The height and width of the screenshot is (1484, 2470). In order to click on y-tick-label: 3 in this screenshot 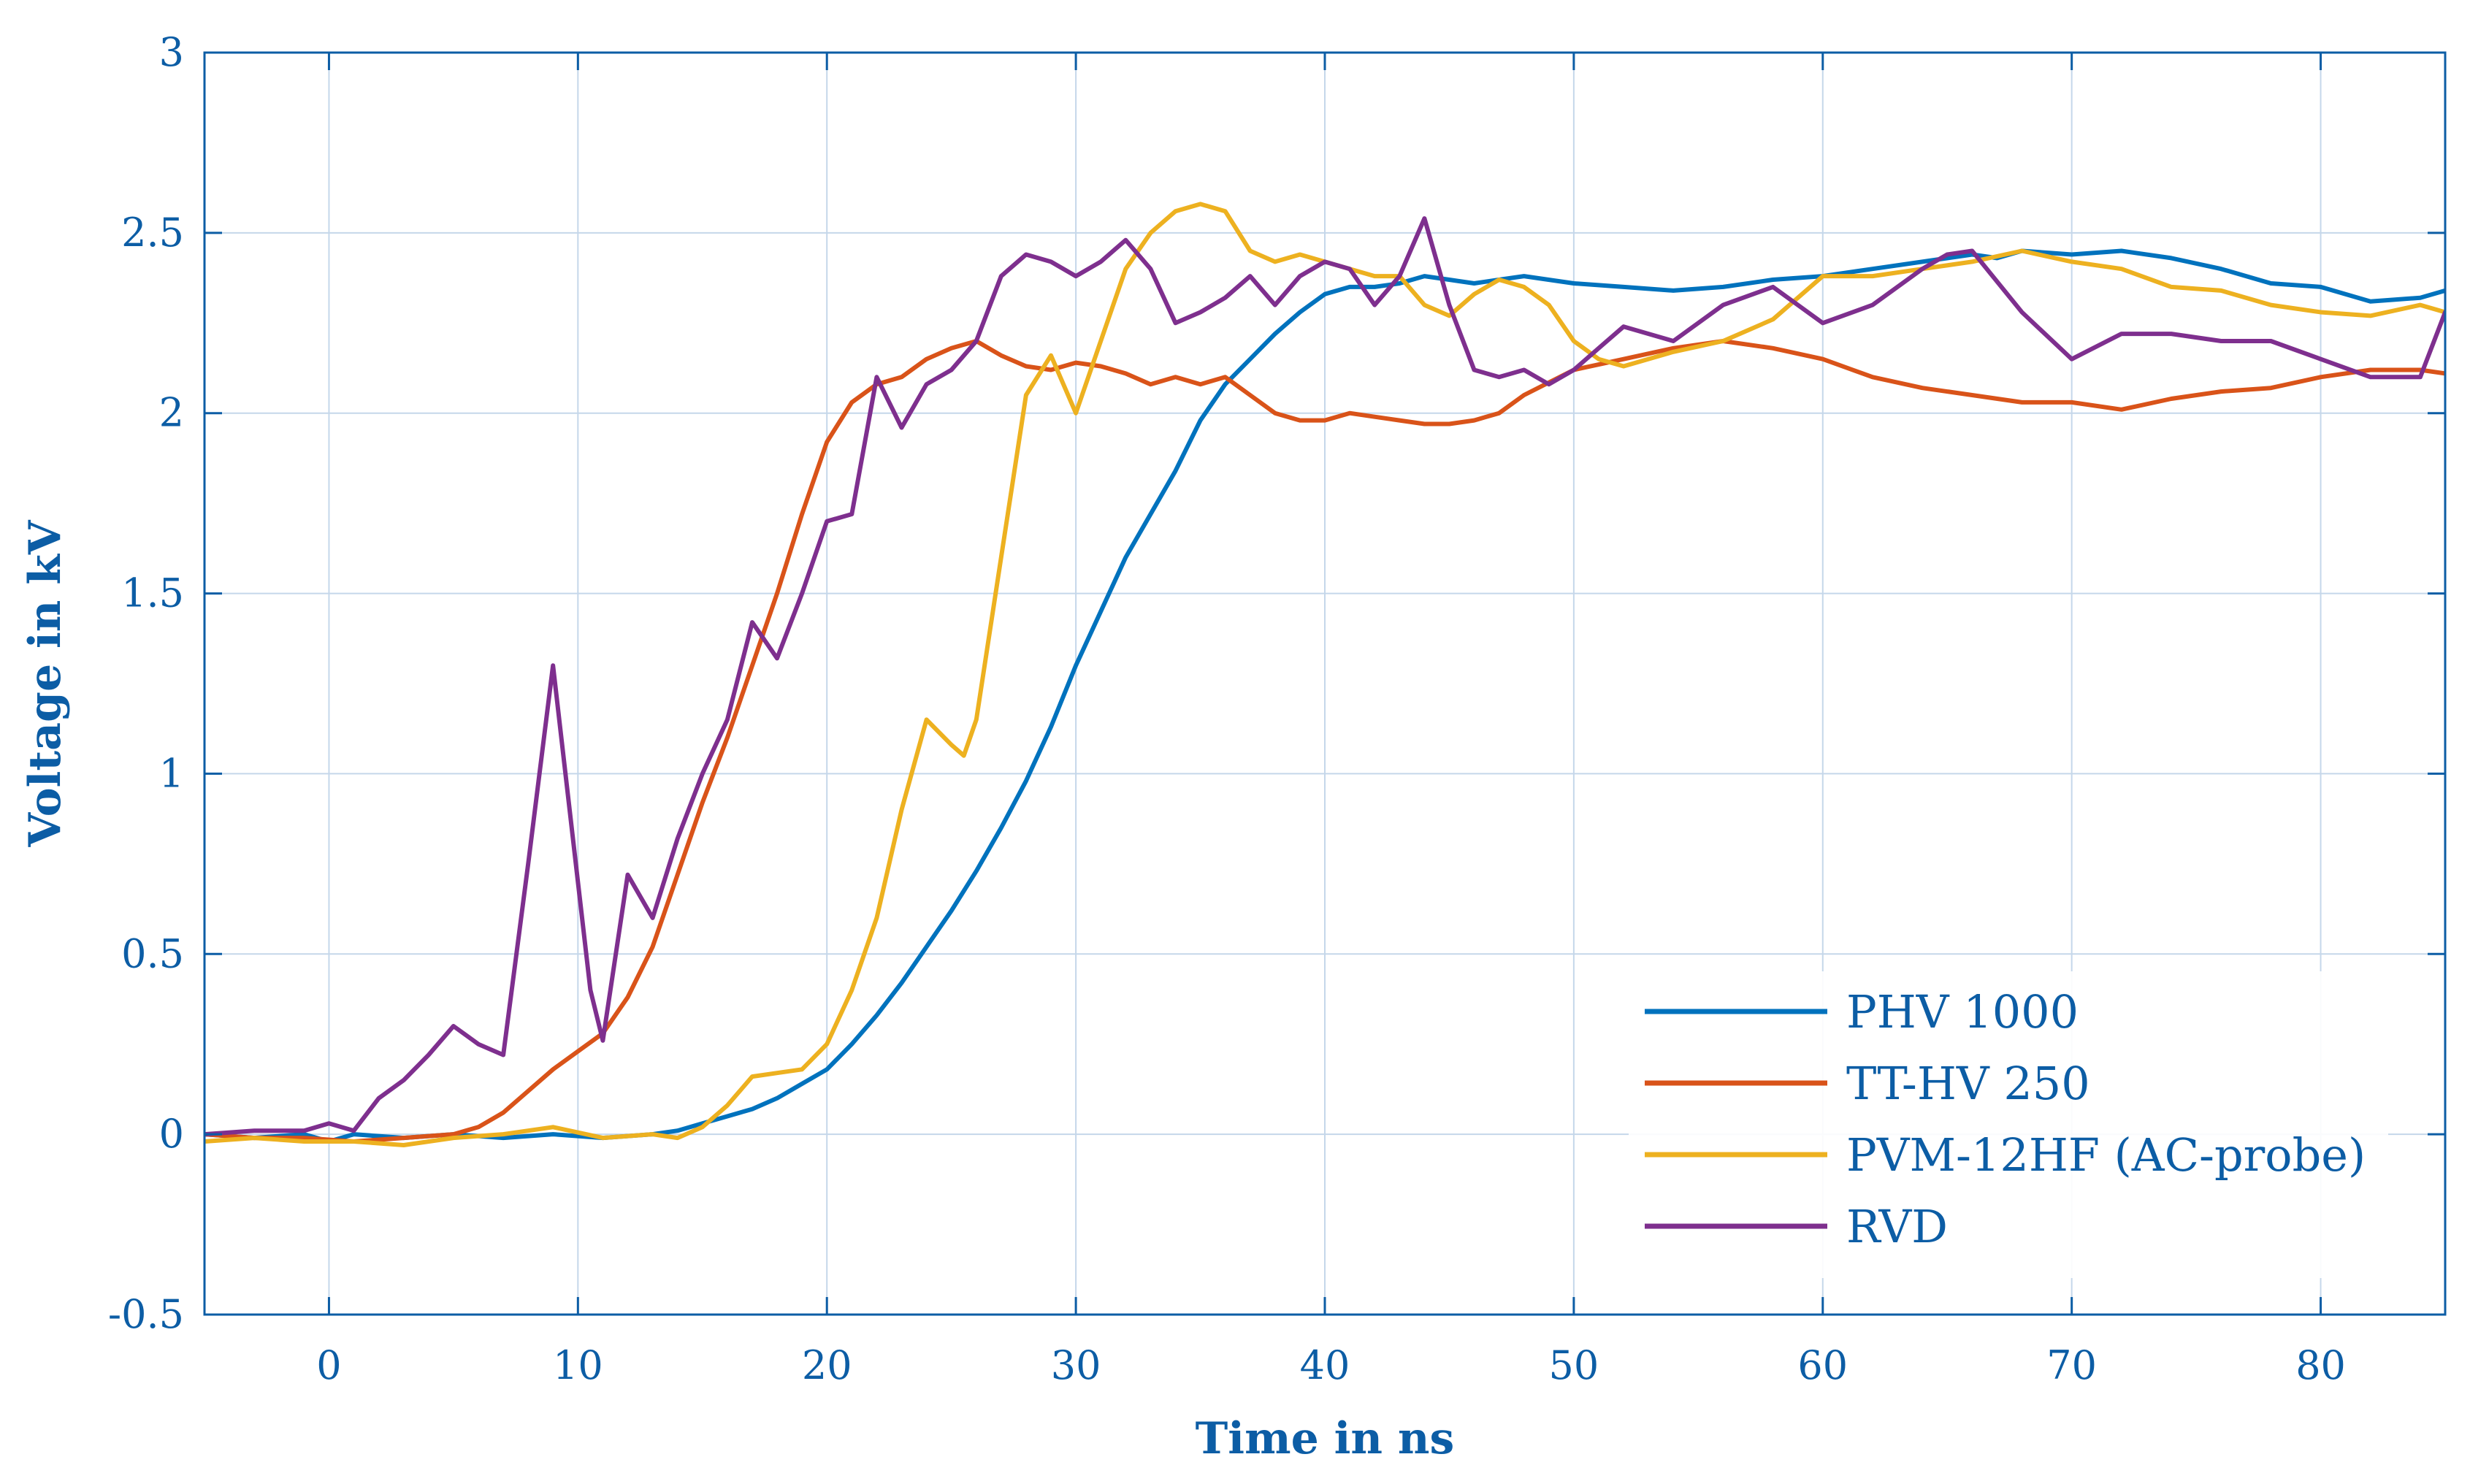, I will do `click(171, 52)`.